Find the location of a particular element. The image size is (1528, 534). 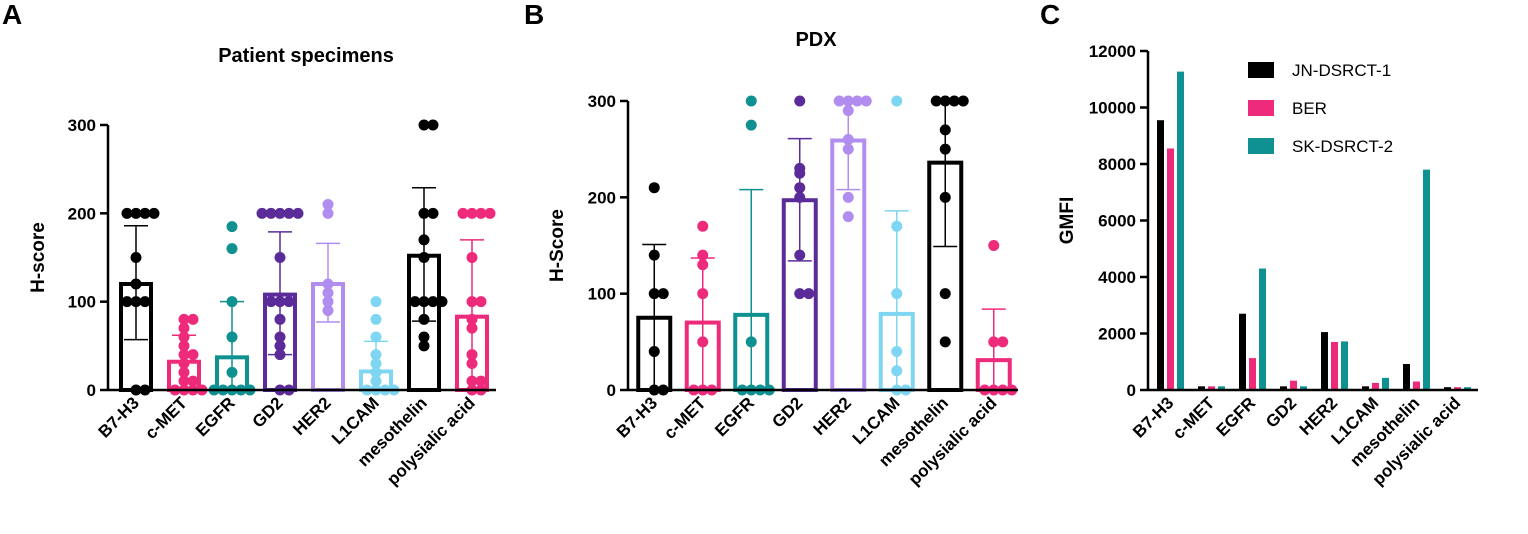

chart-c-y-tick-label: 8000 is located at coordinates (1117, 164).